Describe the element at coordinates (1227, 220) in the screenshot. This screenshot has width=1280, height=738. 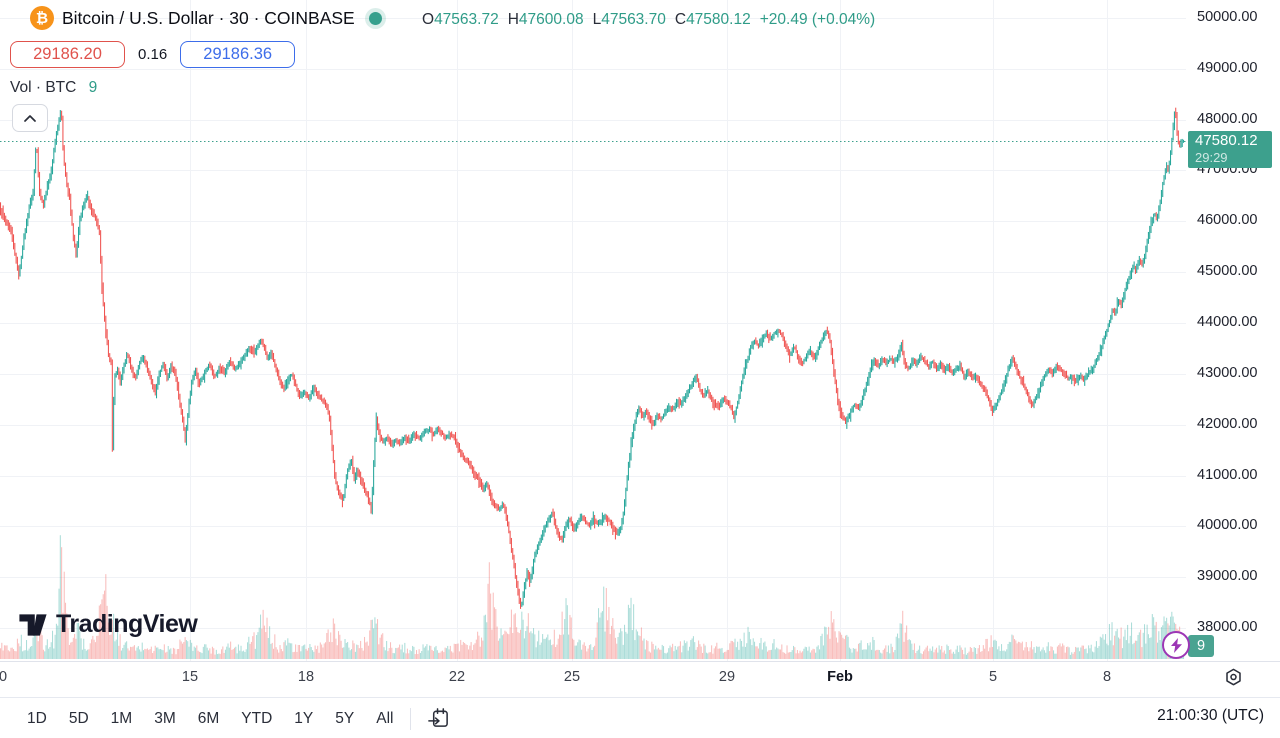
I see `price-tick-label: 46000.00` at that location.